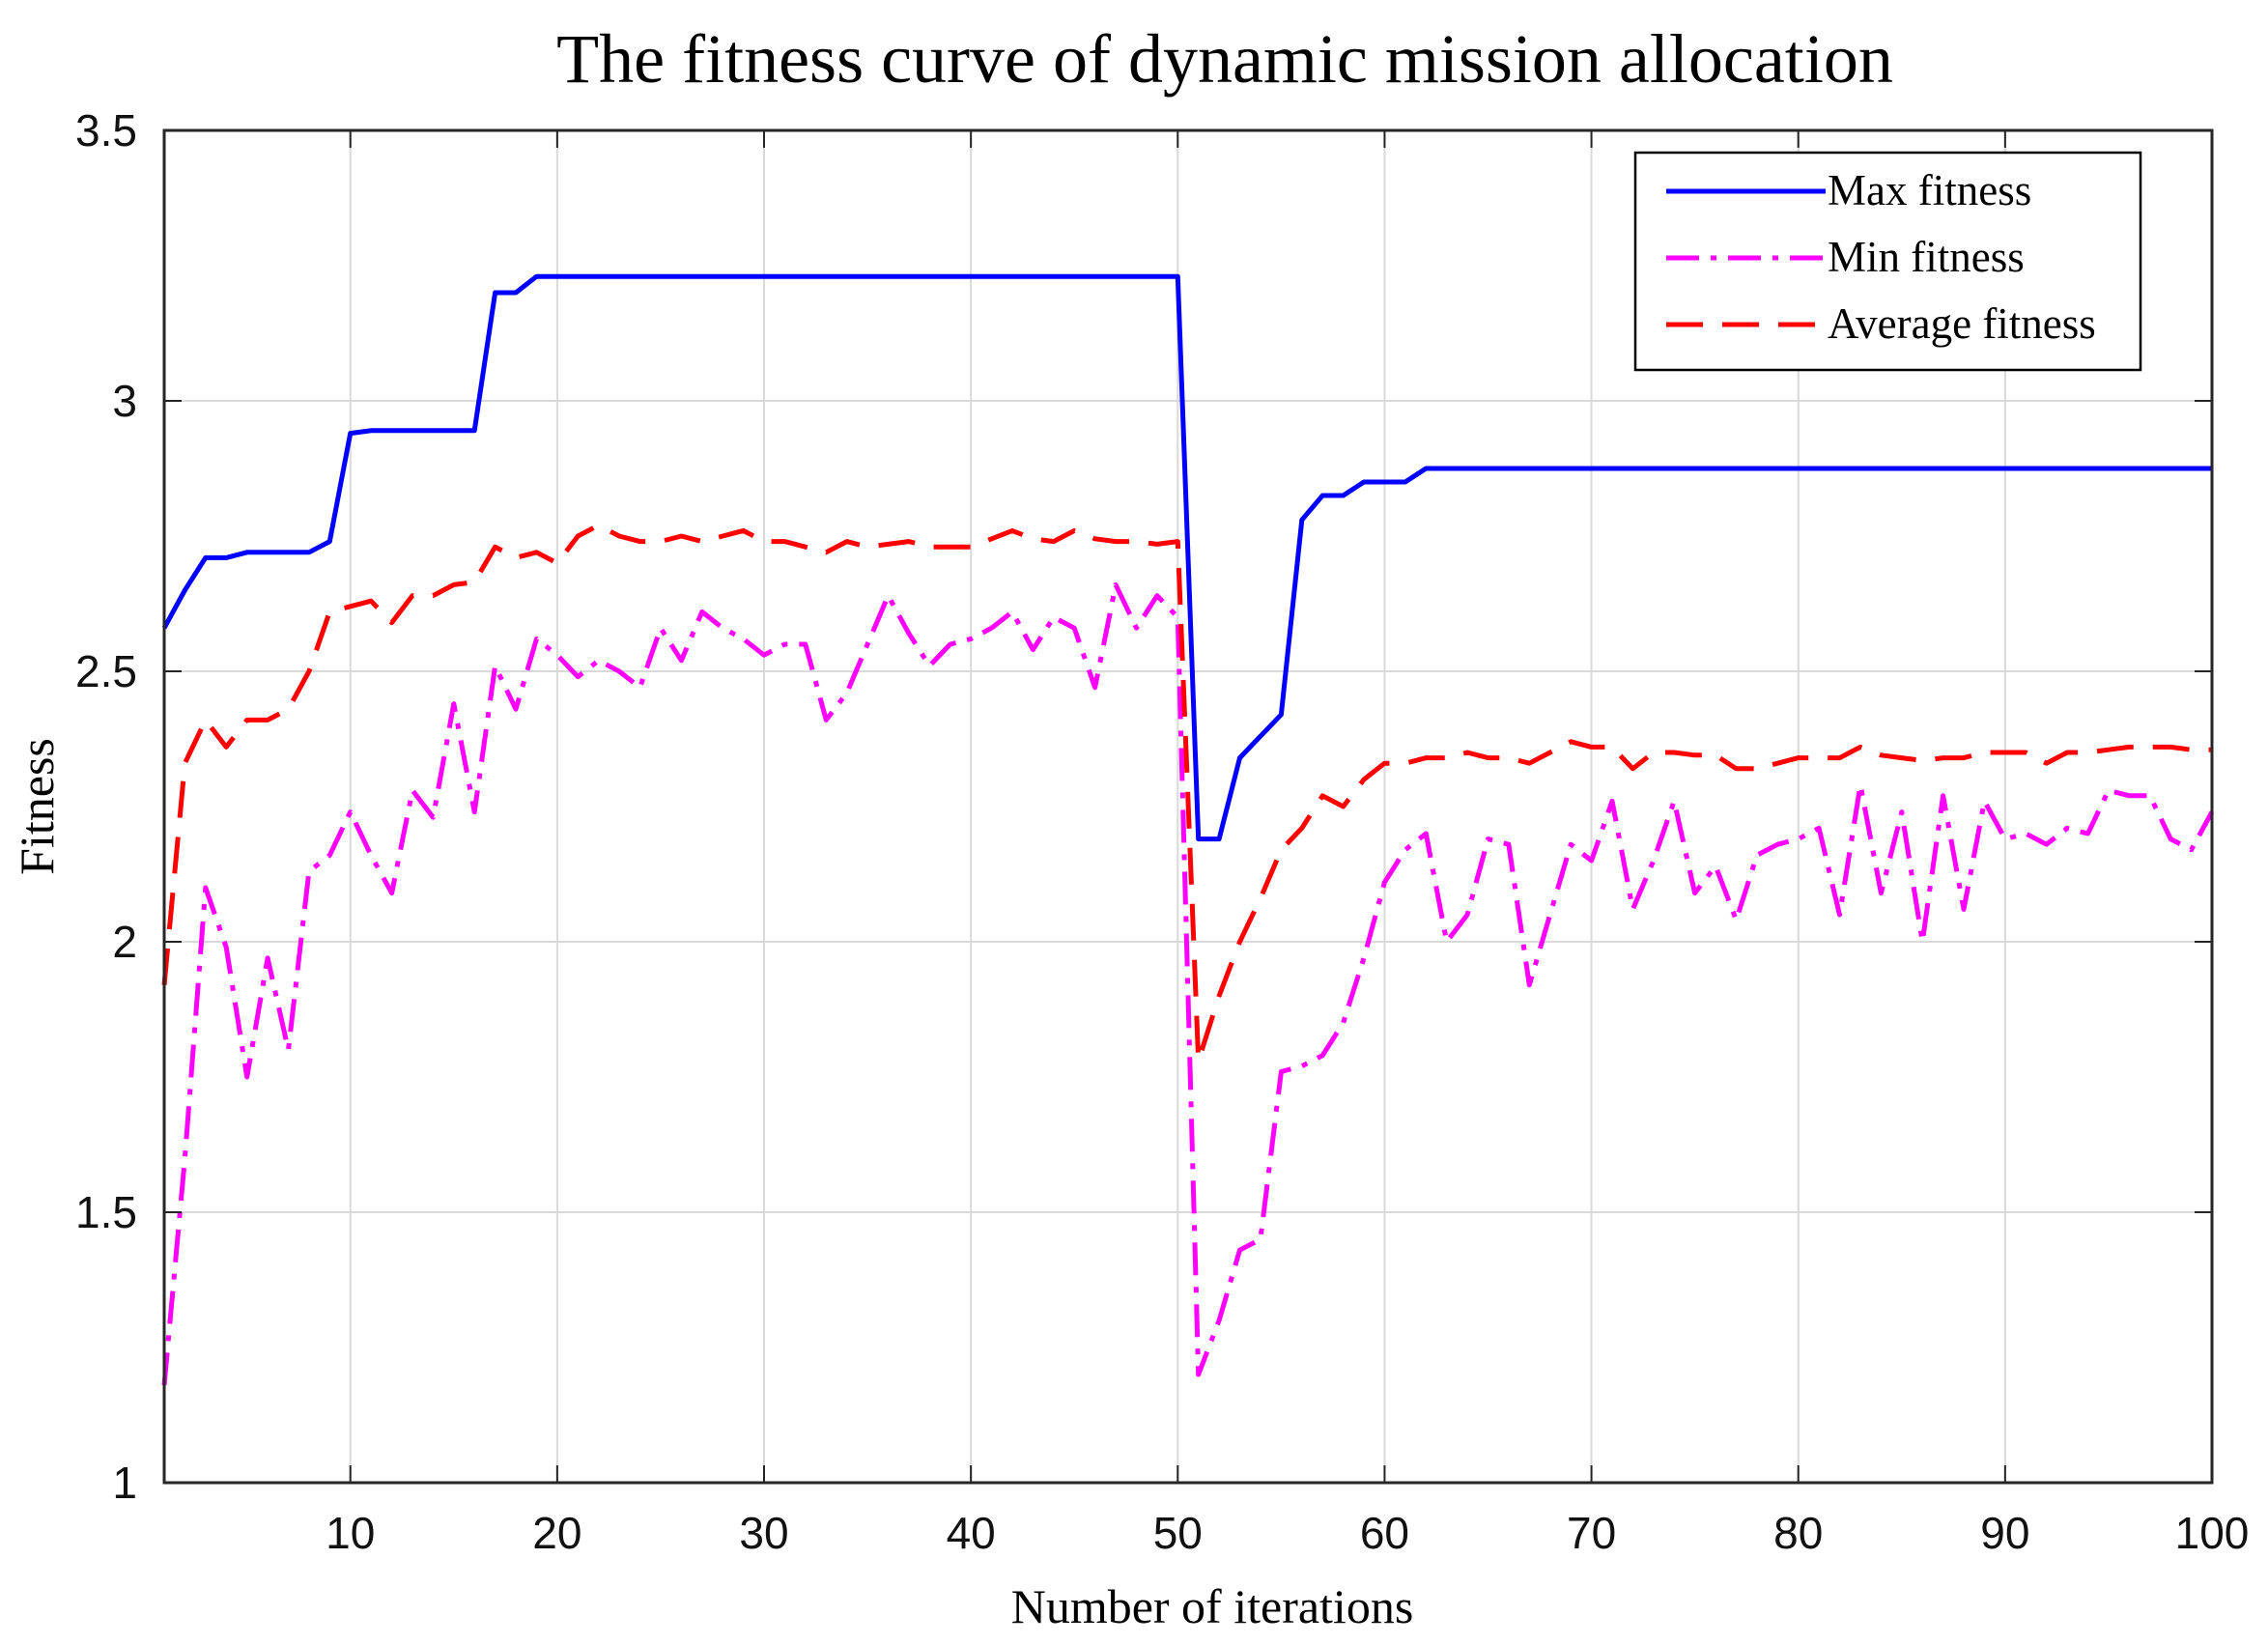 This screenshot has height=1644, width=2268. Describe the element at coordinates (1287, 1533) in the screenshot. I see `x-axis-tick-labels: 10 20 30 40 50 60 70 80 90 100` at that location.